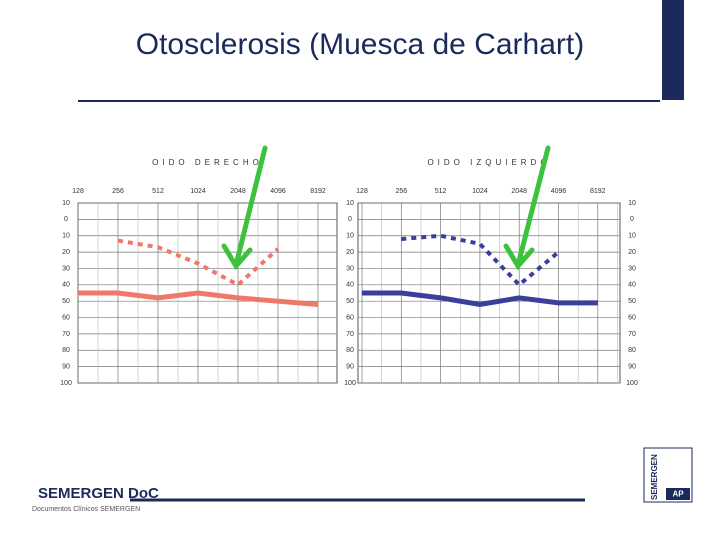 This screenshot has height=545, width=720. Describe the element at coordinates (488, 162) in the screenshot. I see `chart-title: OIDO IZQUIERDO` at that location.